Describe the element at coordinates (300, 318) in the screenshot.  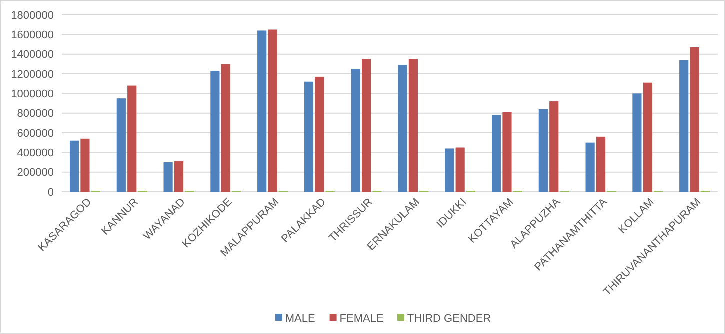
I see `legend-label: MALE` at that location.